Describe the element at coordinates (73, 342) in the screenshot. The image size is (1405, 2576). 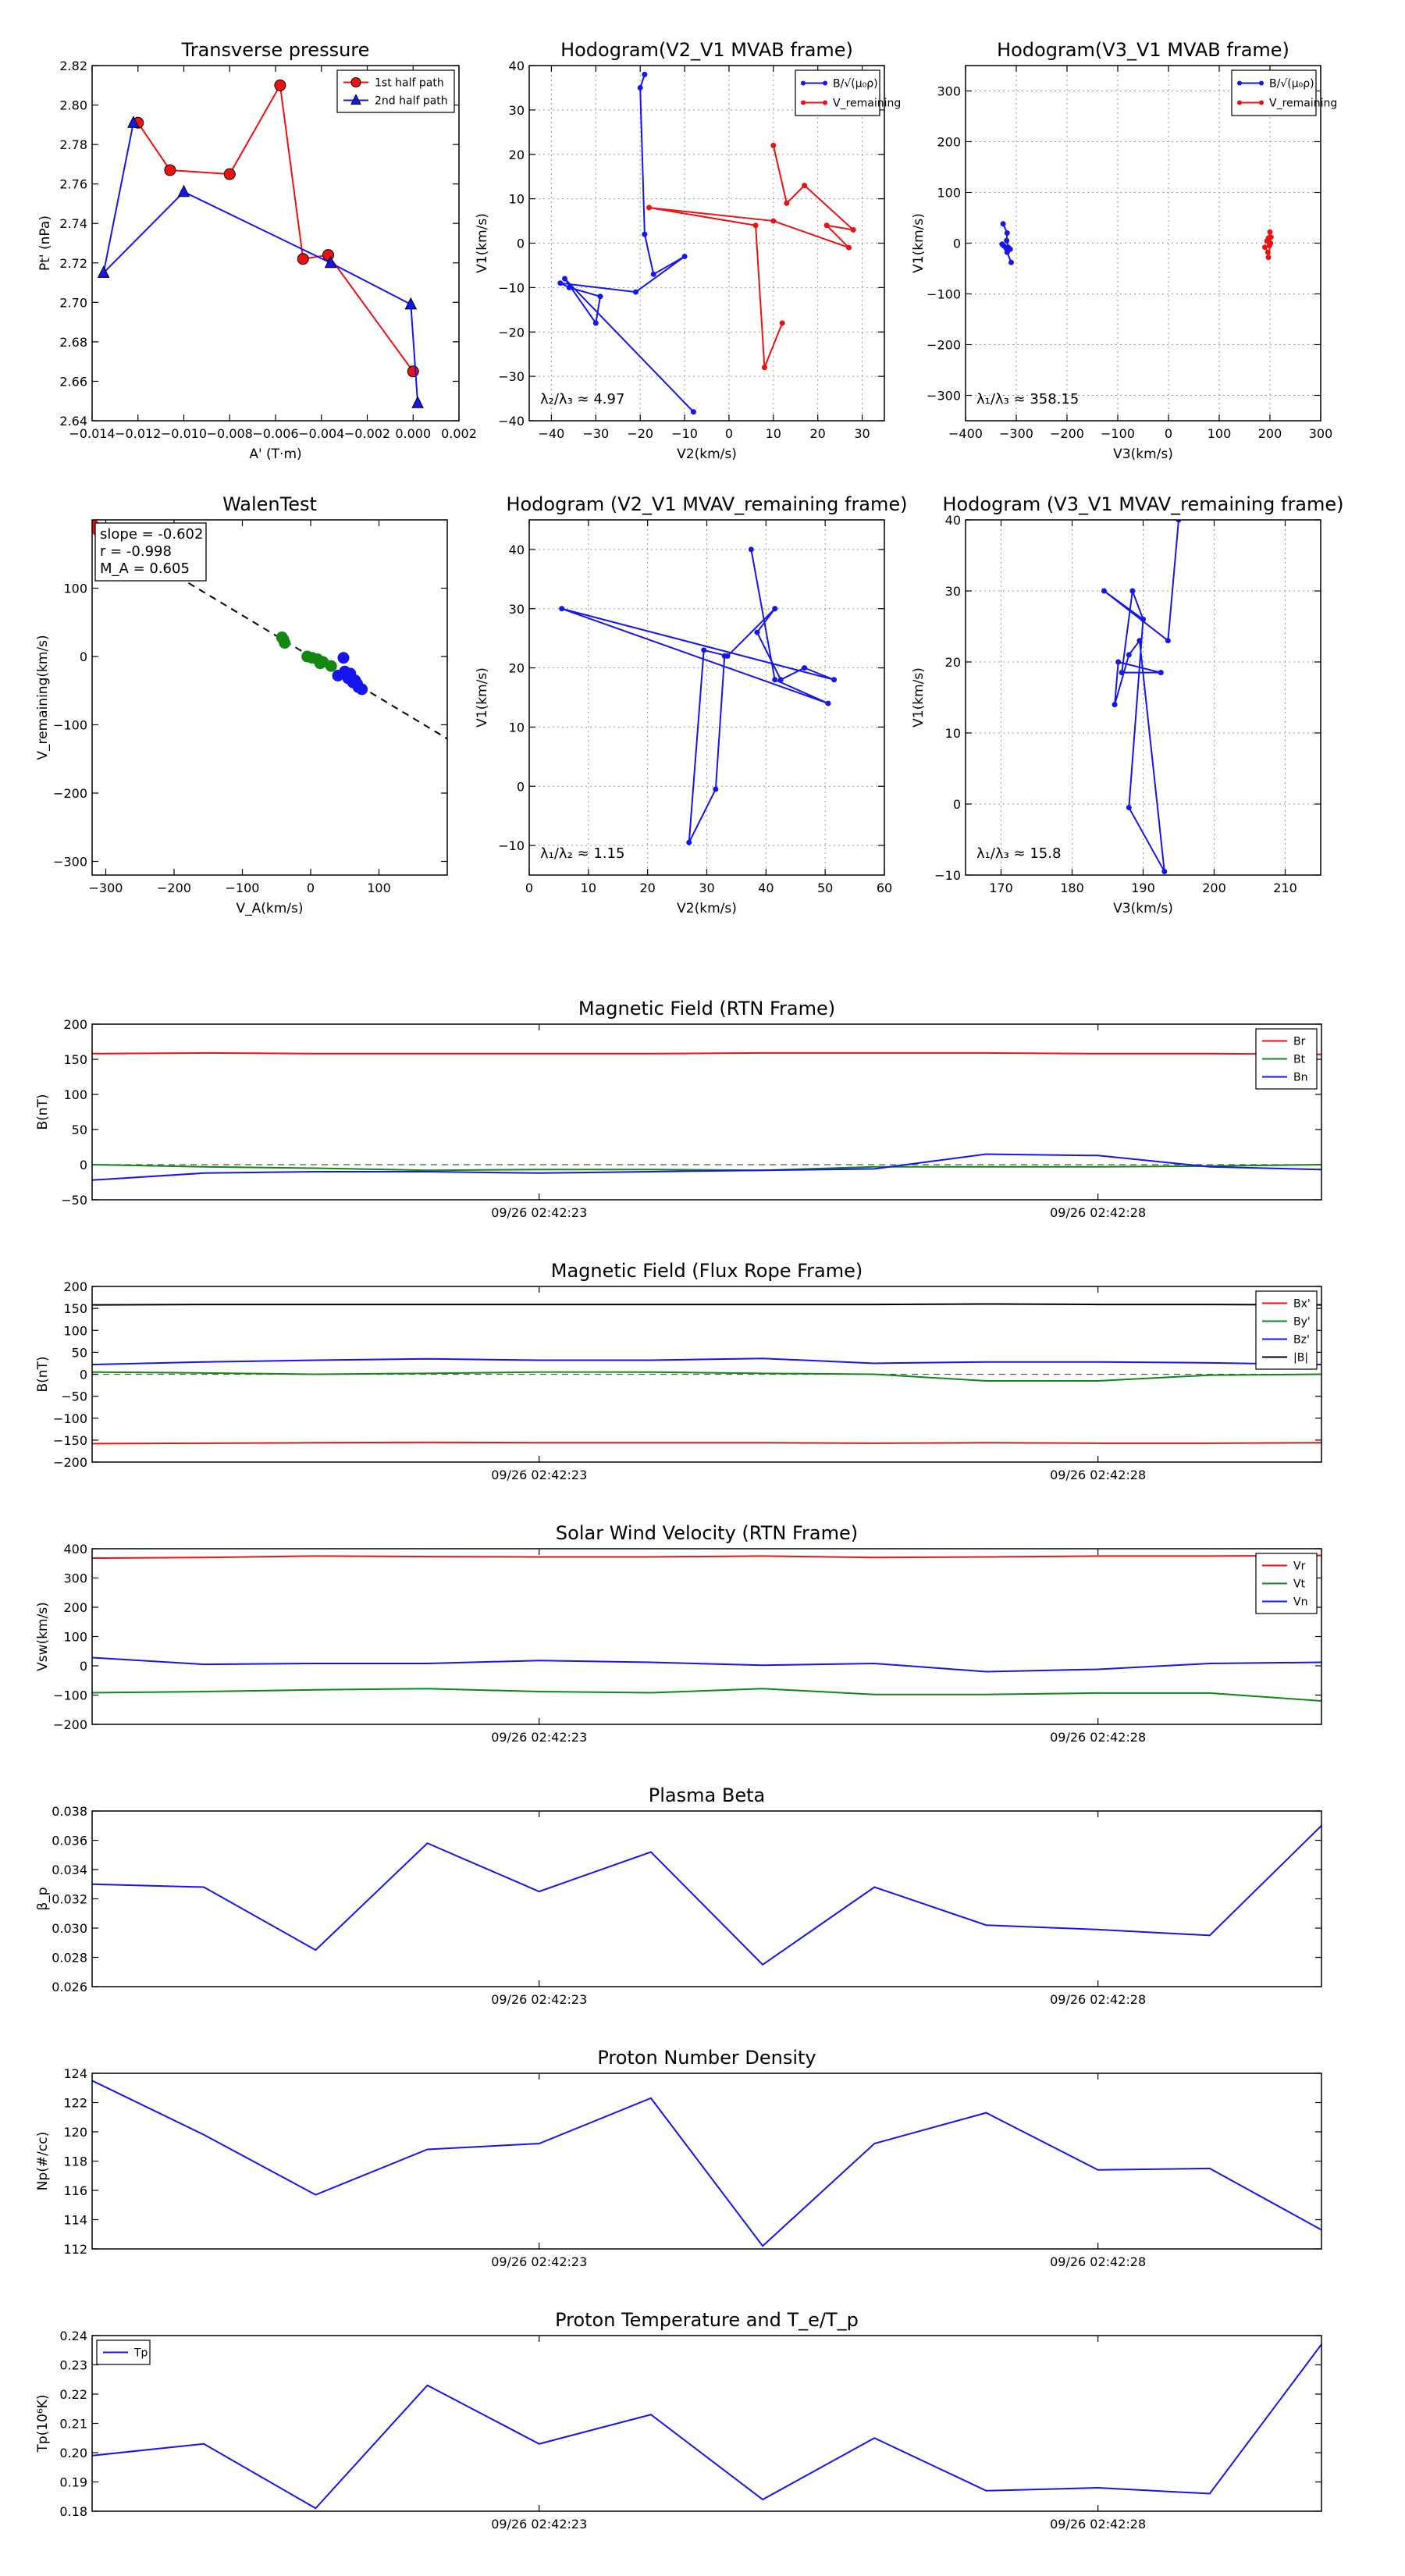
I see `y-tick-label: 2.68` at that location.